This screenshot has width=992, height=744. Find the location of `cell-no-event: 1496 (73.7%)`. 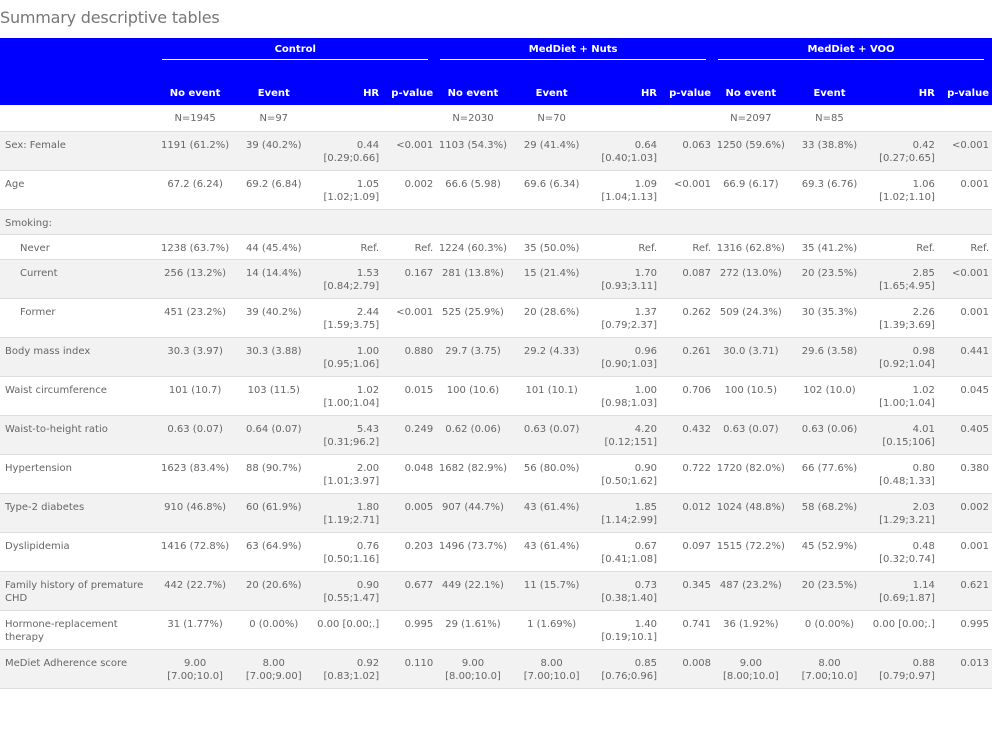

cell-no-event: 1496 (73.7%) is located at coordinates (473, 552).